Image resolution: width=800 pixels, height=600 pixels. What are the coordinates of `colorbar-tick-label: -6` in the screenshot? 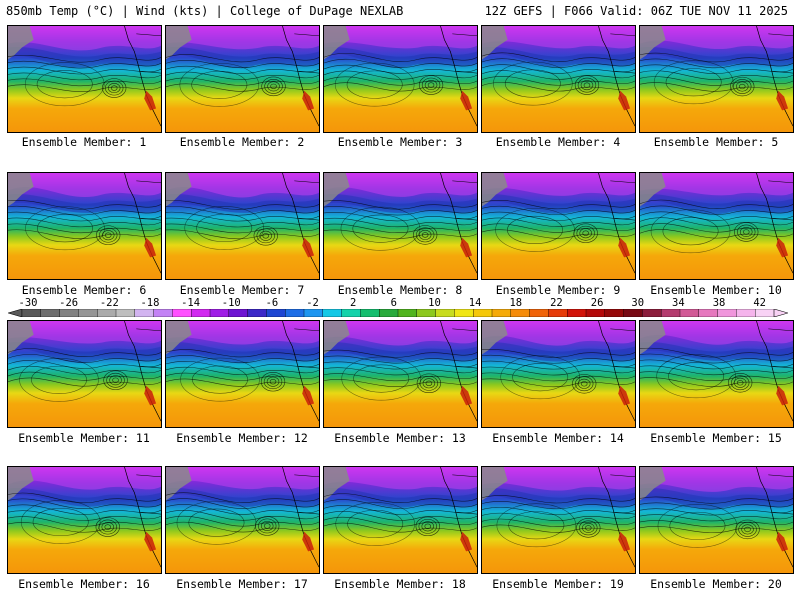 It's located at (272, 303).